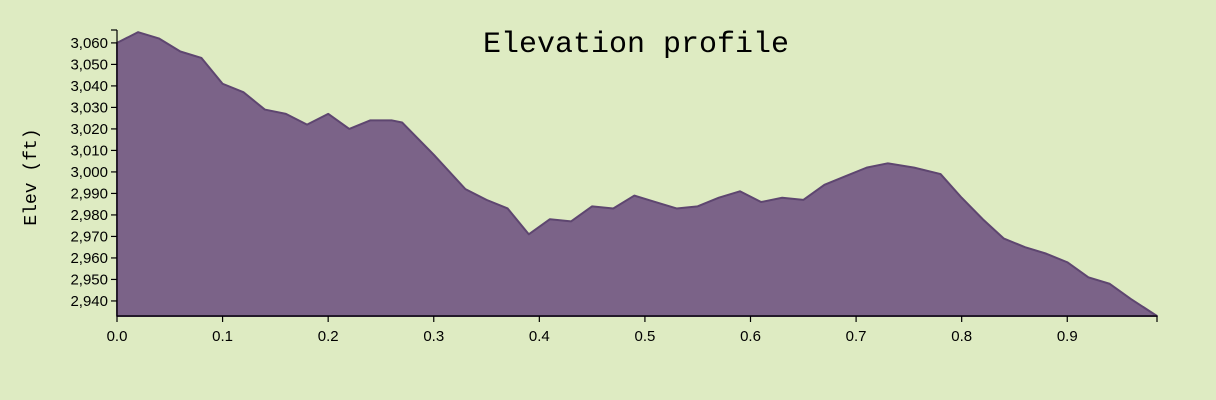 Image resolution: width=1216 pixels, height=400 pixels. What do you see at coordinates (750, 336) in the screenshot?
I see `x-tick-label: 0.6` at bounding box center [750, 336].